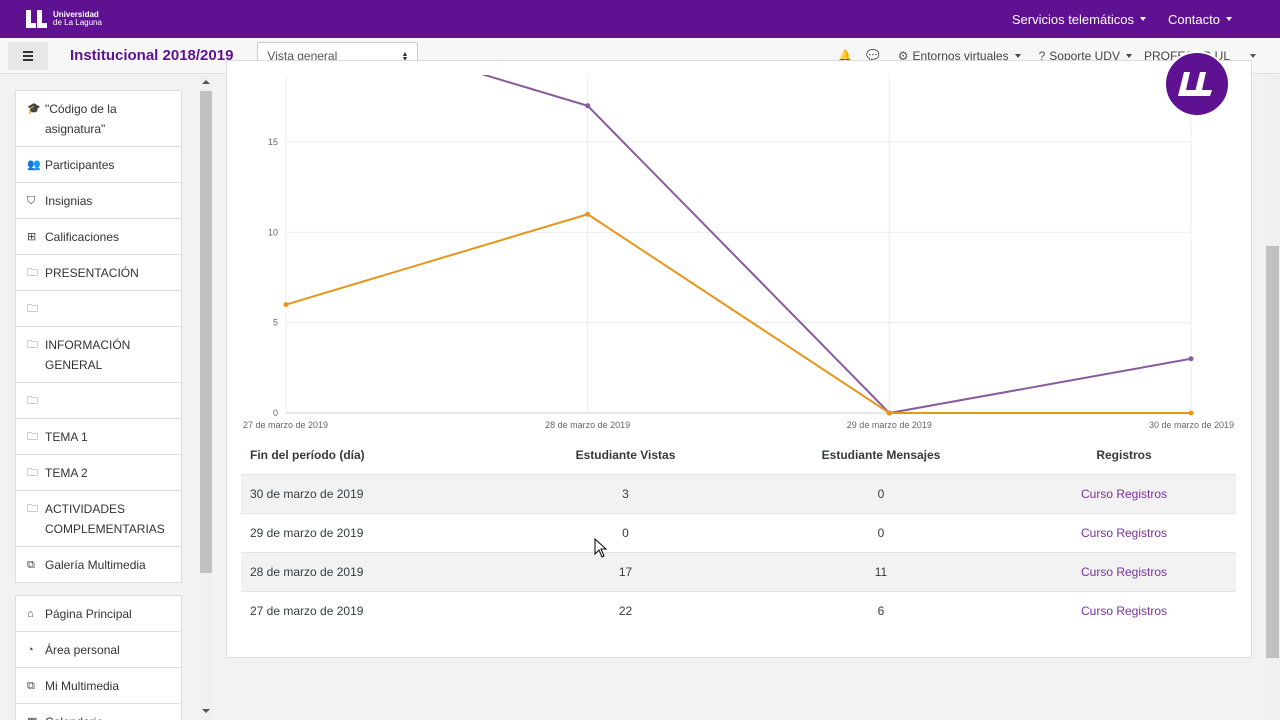 The image size is (1280, 720). Describe the element at coordinates (82, 686) in the screenshot. I see `sidebar-item-label: Mi Multimedia` at that location.